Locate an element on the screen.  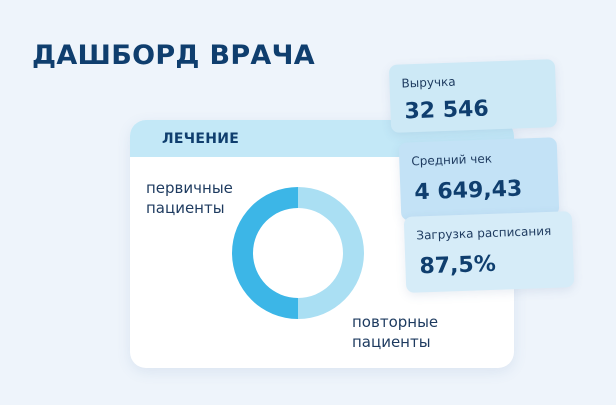
schedule-load-card: Загрузка расписания 87,5% is located at coordinates (489, 252).